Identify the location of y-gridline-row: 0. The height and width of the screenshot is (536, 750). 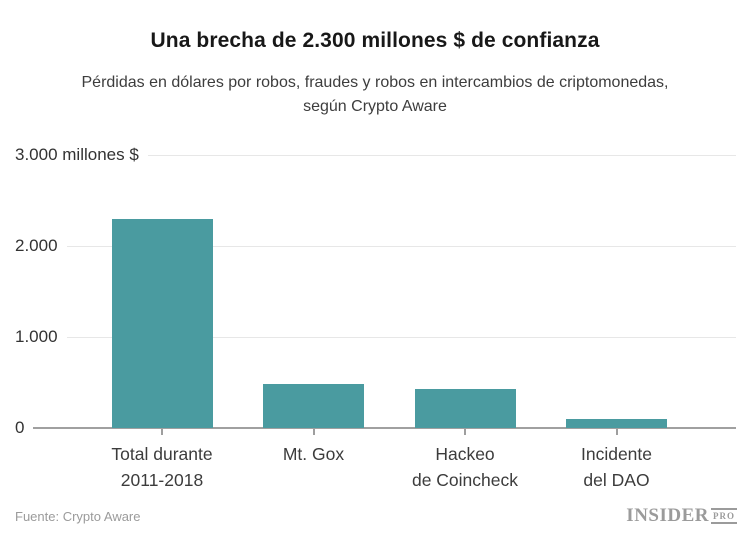
(375, 428).